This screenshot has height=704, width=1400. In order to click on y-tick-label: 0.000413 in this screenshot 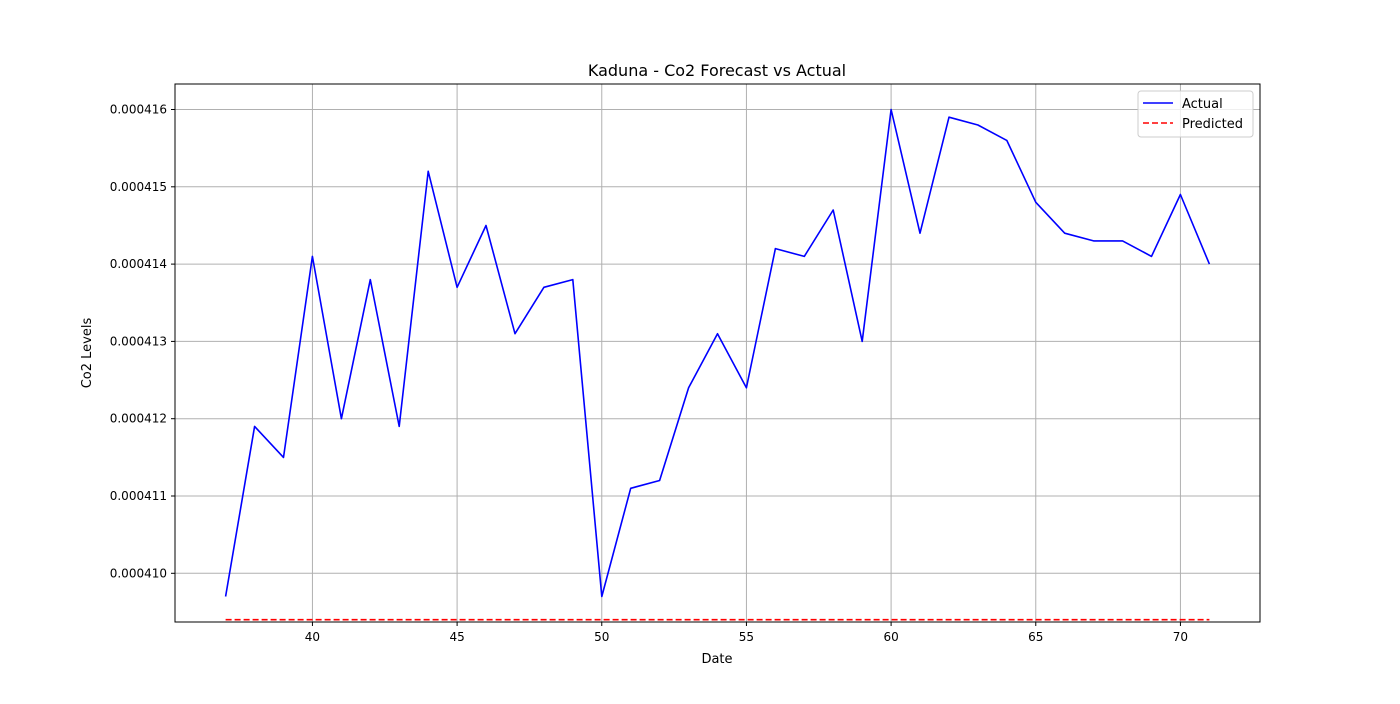, I will do `click(138, 341)`.